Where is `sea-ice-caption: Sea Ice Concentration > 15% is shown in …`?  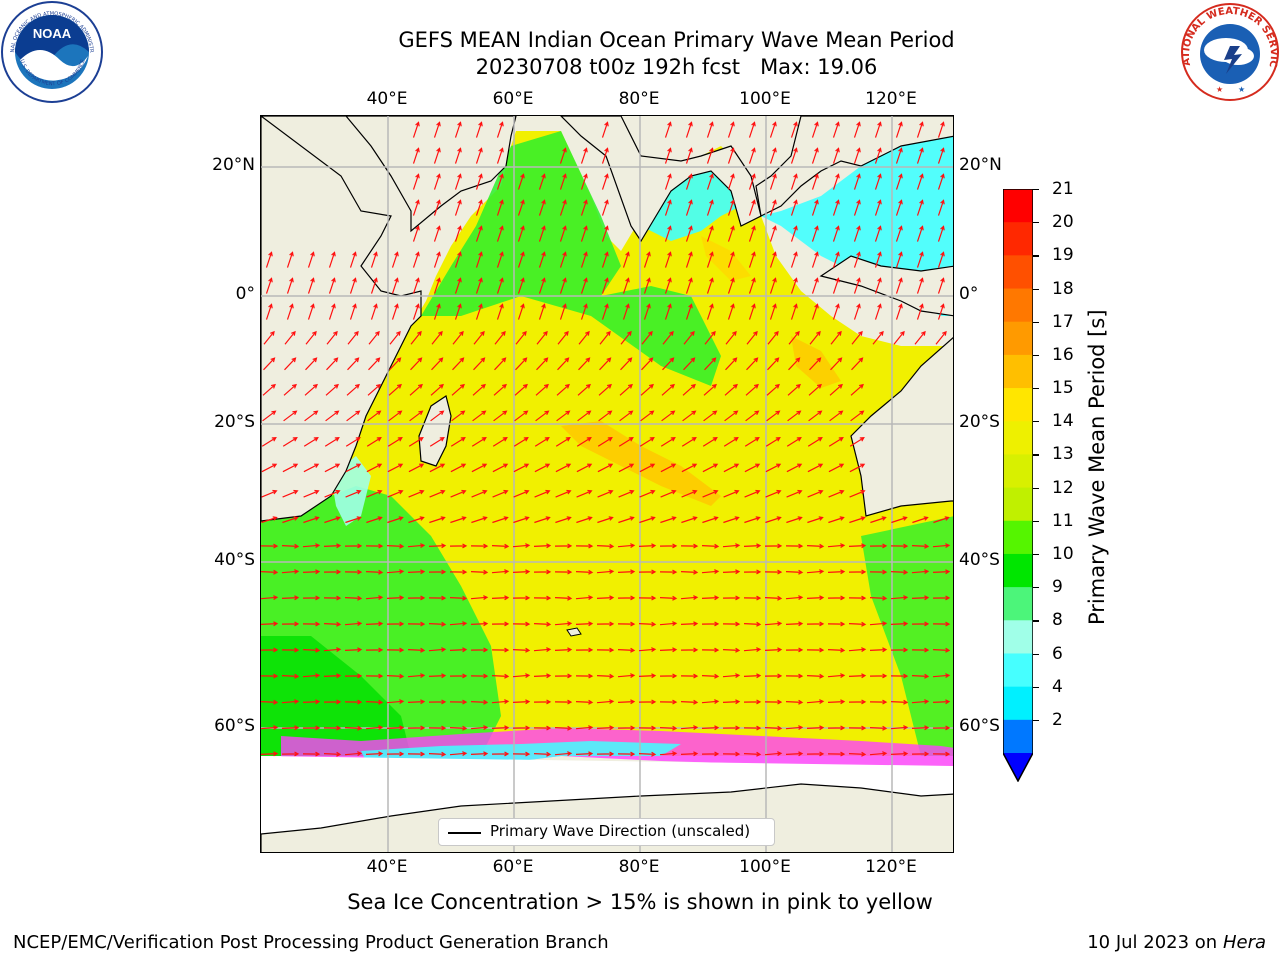 sea-ice-caption: Sea Ice Concentration > 15% is shown in … is located at coordinates (640, 902).